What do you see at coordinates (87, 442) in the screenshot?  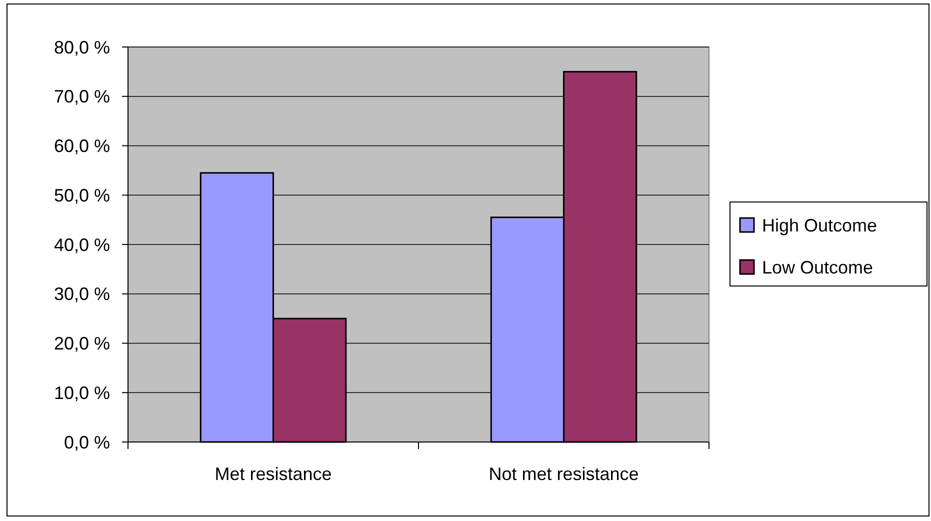 I see `y-tick-label: 0,0 %` at bounding box center [87, 442].